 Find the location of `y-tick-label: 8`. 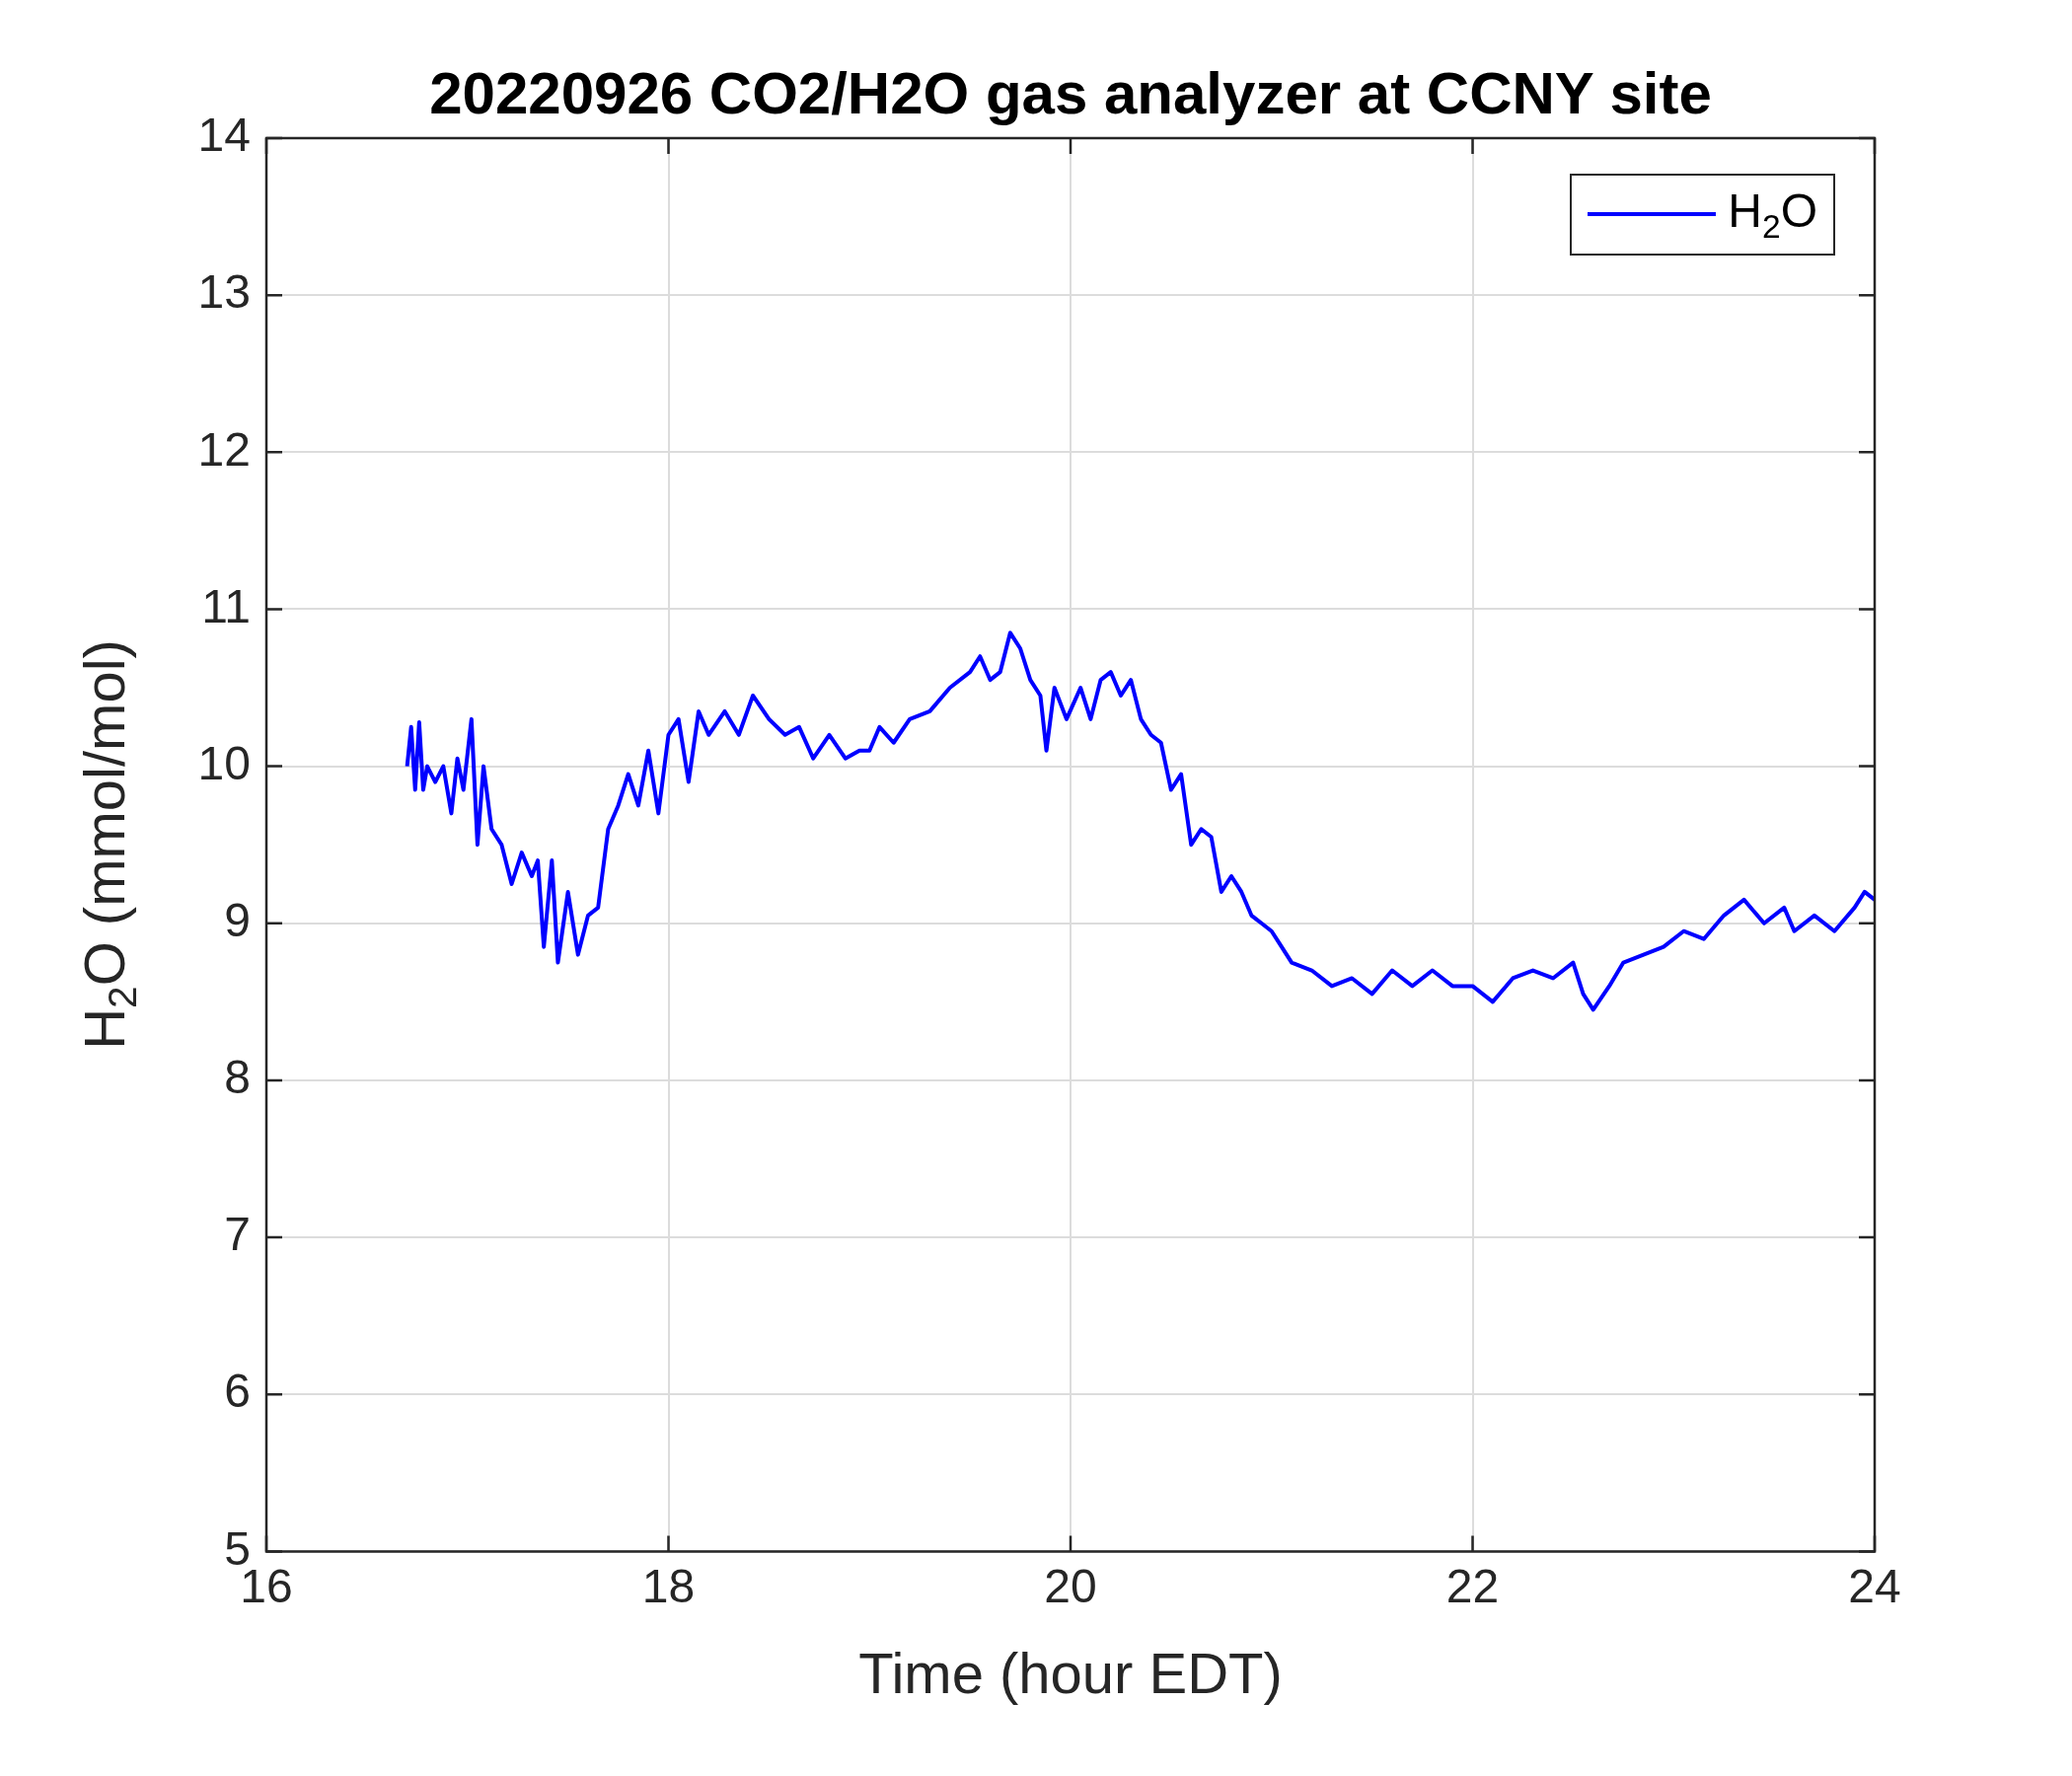

y-tick-label: 8 is located at coordinates (238, 1077).